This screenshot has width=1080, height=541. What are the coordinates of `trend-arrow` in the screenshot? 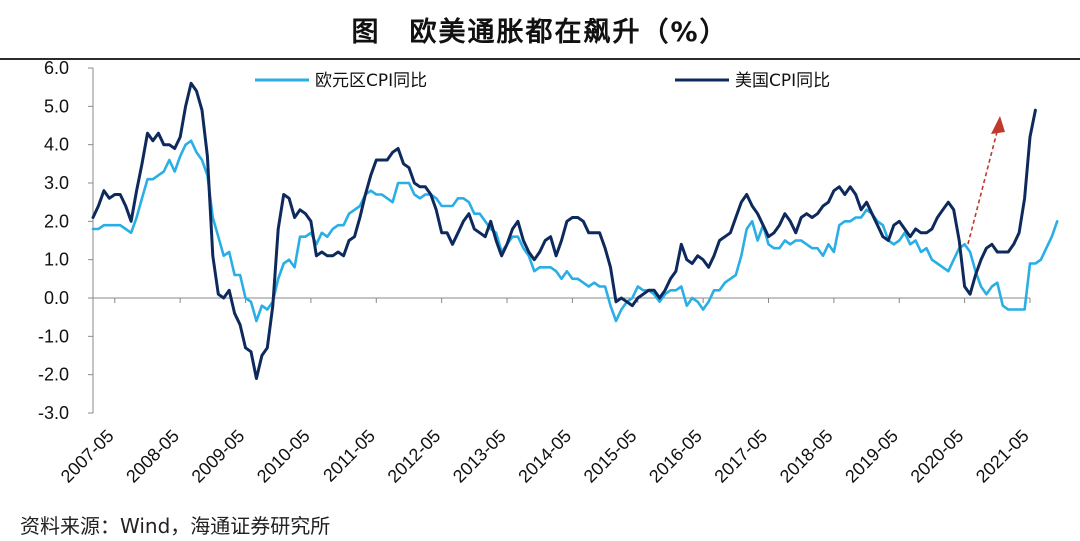 It's located at (983, 186).